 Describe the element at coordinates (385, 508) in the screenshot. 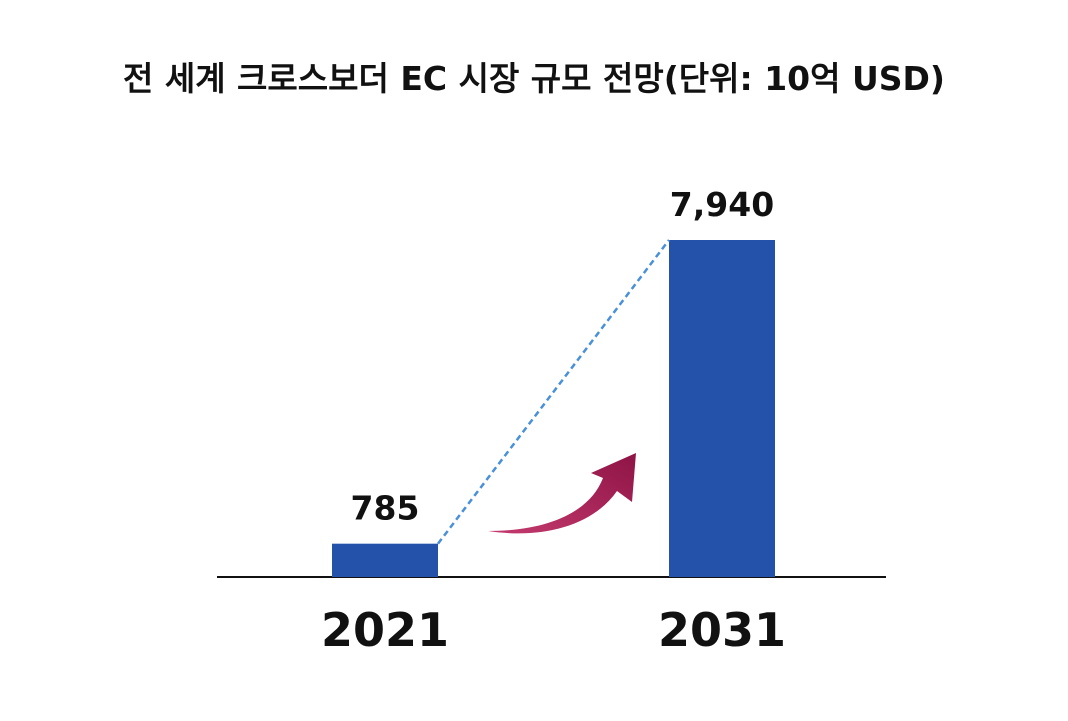

I see `data-label-2021: 785` at that location.